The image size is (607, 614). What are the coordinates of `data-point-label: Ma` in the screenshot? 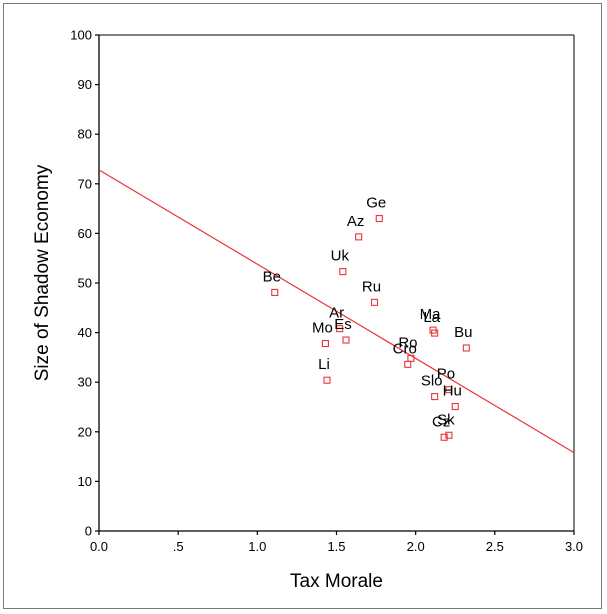 It's located at (430, 314).